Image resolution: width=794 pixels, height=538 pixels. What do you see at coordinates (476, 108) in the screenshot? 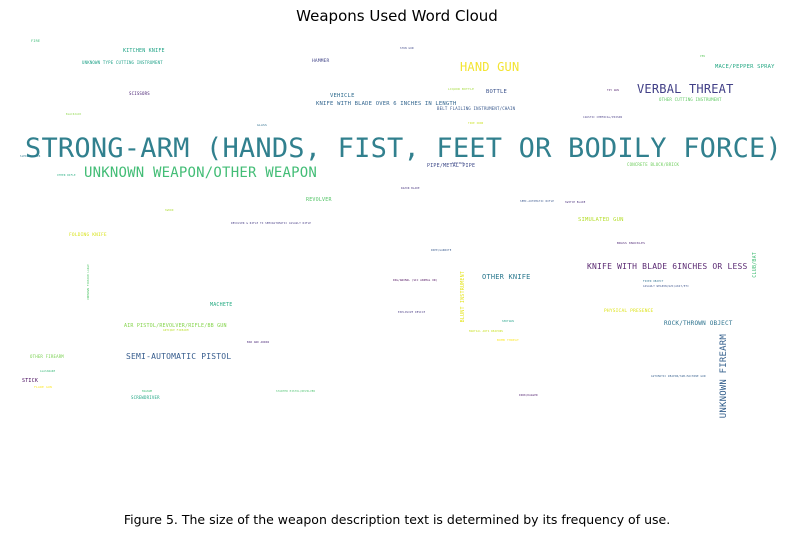
I see `word-cloud-term: BELT FLAILING INSTRUMENT/CHAIN` at bounding box center [476, 108].